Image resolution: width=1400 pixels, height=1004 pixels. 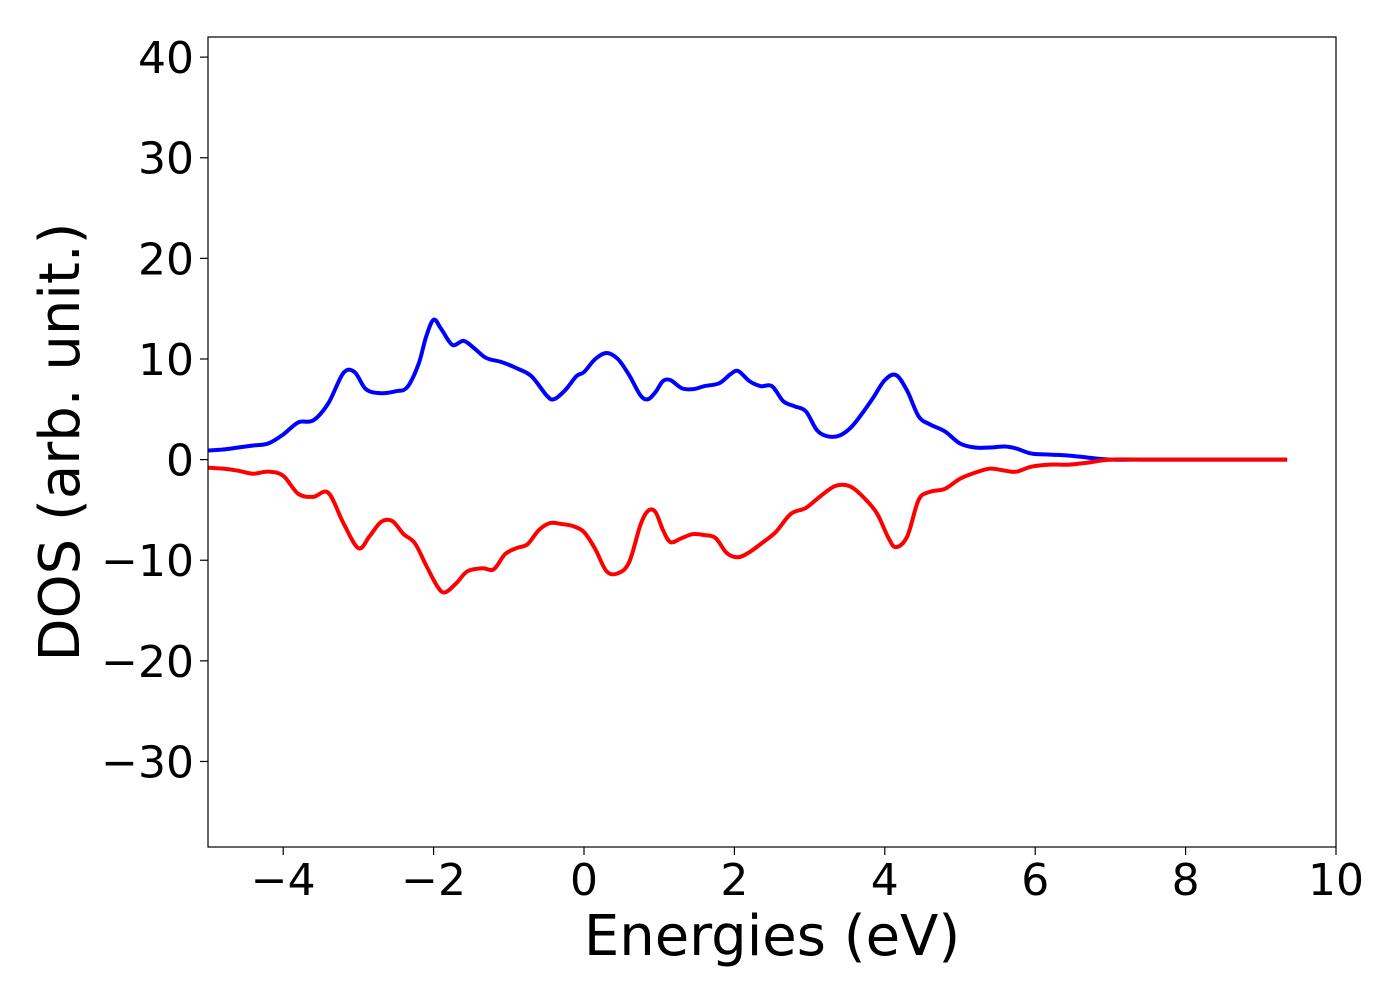 I want to click on y-axis-title: DOS (arb. unit.), so click(x=60, y=441).